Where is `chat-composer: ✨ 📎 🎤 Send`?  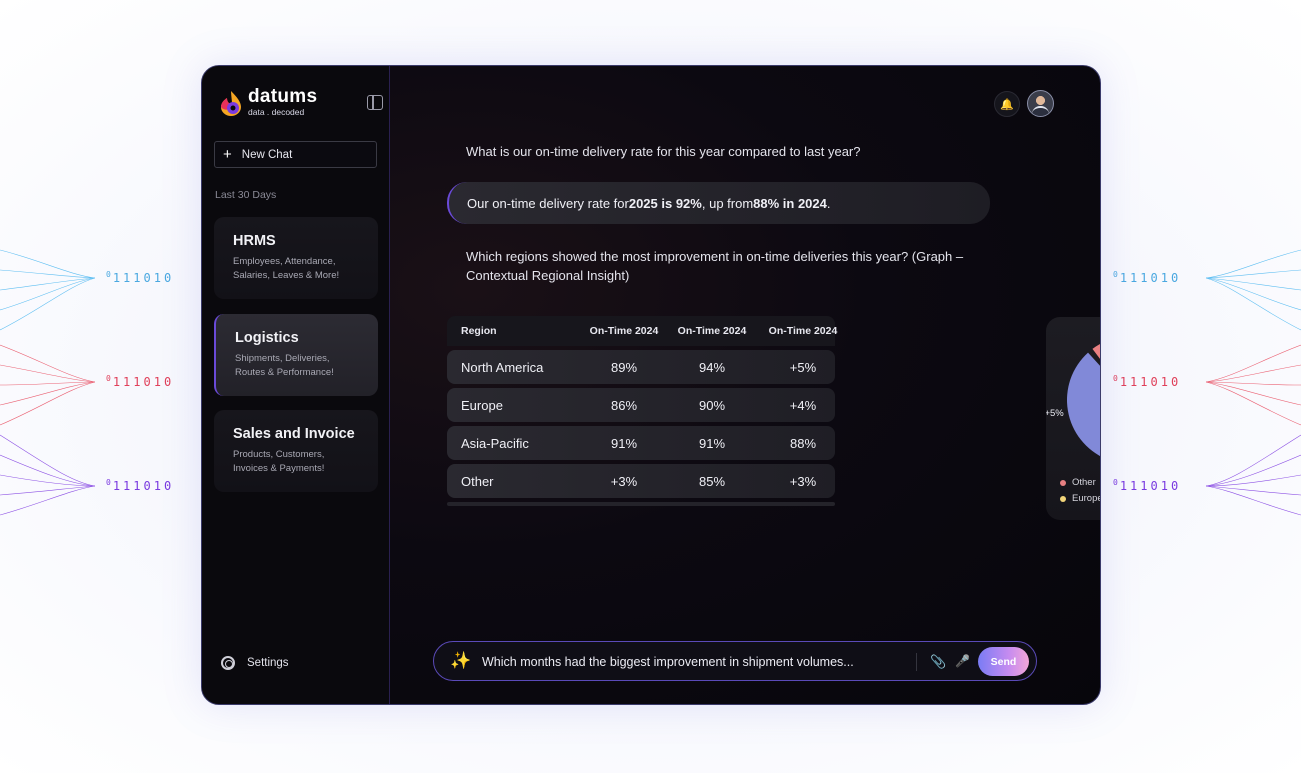
chat-composer: ✨ 📎 🎤 Send is located at coordinates (735, 661).